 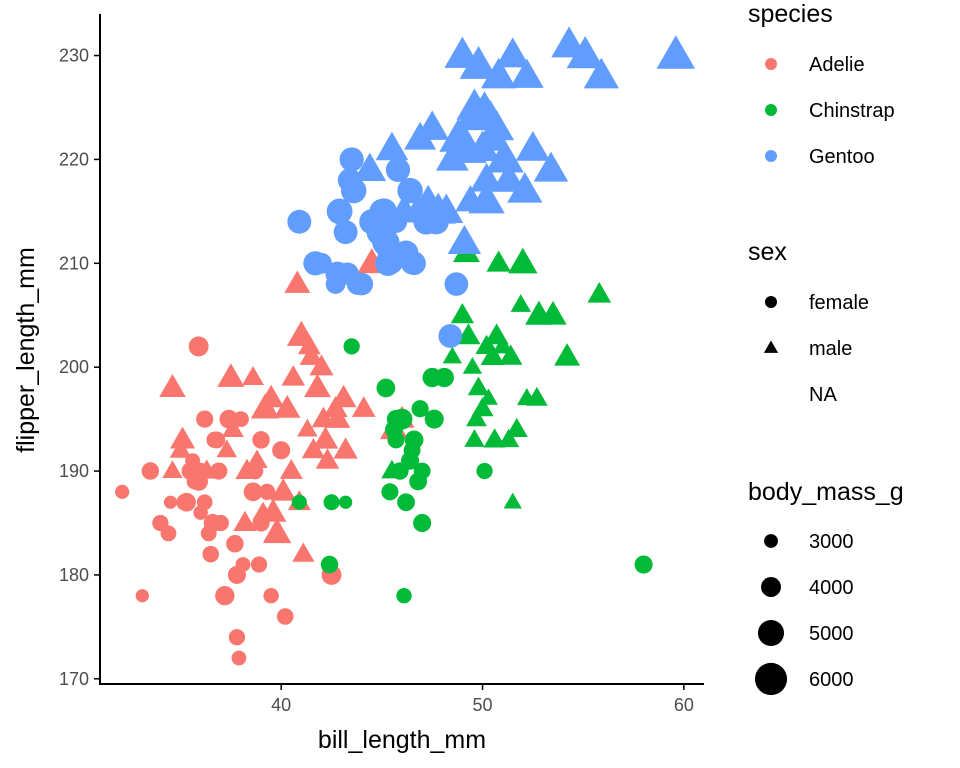 I want to click on legend-species-label-gentoo: Gentoo, so click(x=842, y=157).